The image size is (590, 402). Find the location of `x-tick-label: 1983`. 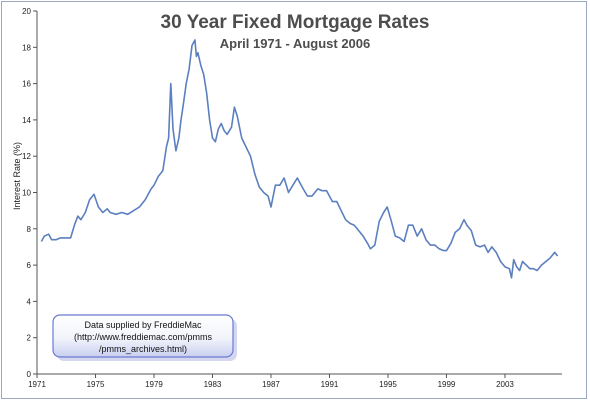

x-tick-label: 1983 is located at coordinates (213, 384).